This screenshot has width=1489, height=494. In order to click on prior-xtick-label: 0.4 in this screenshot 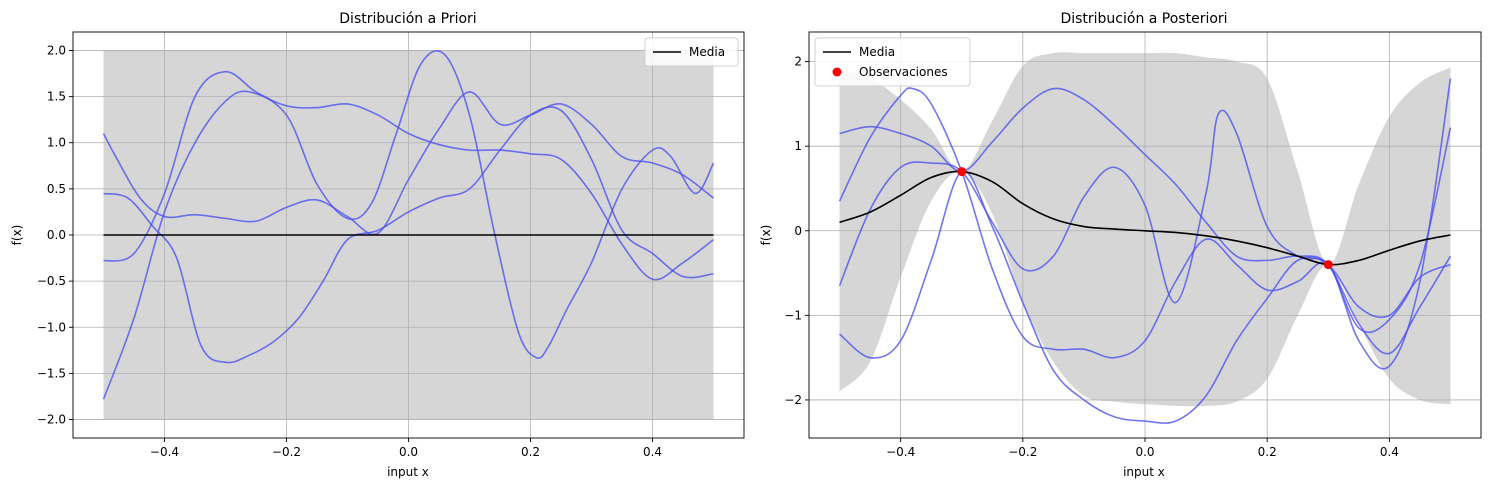, I will do `click(652, 452)`.